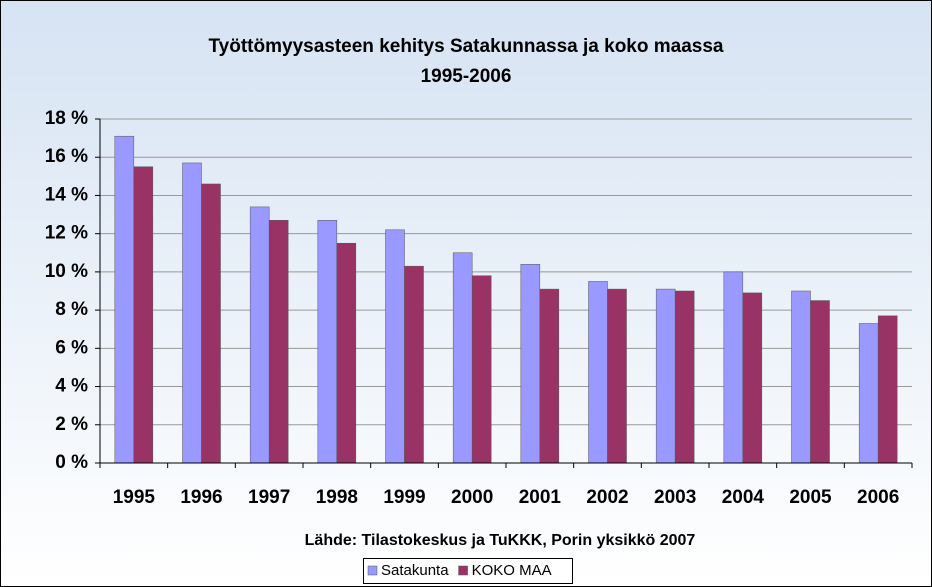 The height and width of the screenshot is (587, 932). I want to click on y-tick-label: 6 %, so click(71, 347).